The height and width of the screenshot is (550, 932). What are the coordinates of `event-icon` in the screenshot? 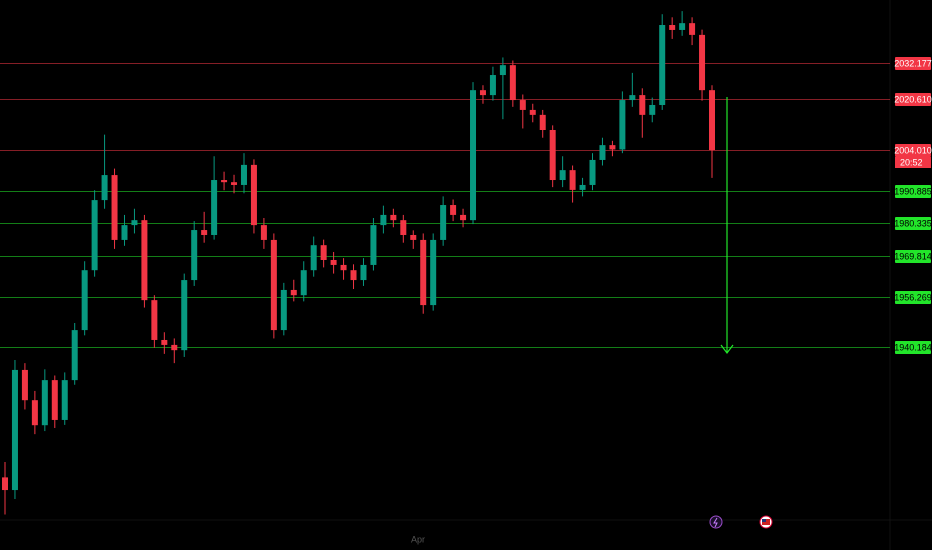 It's located at (716, 522).